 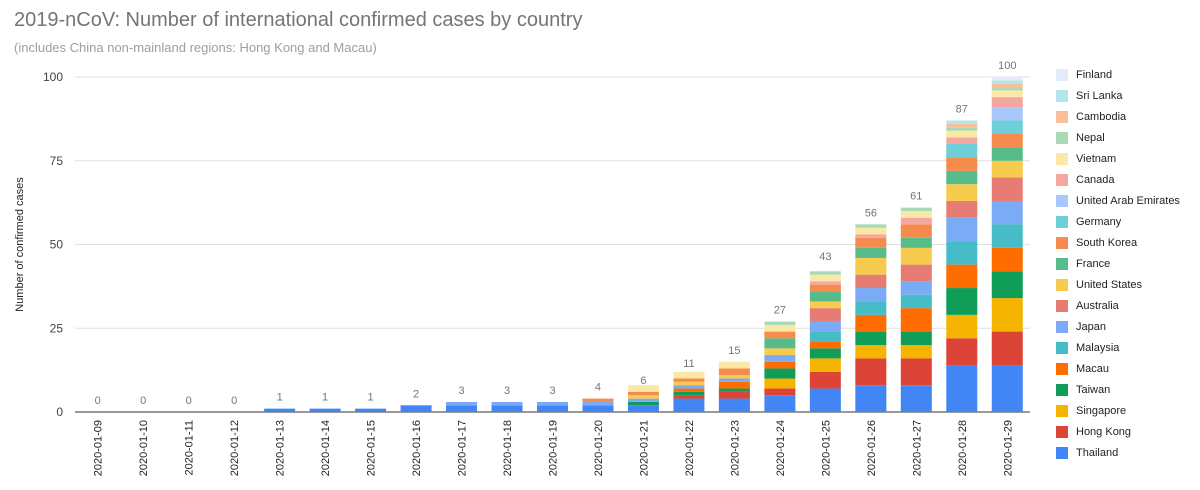 I want to click on x-tick-label: 2020-01-27, so click(x=917, y=448).